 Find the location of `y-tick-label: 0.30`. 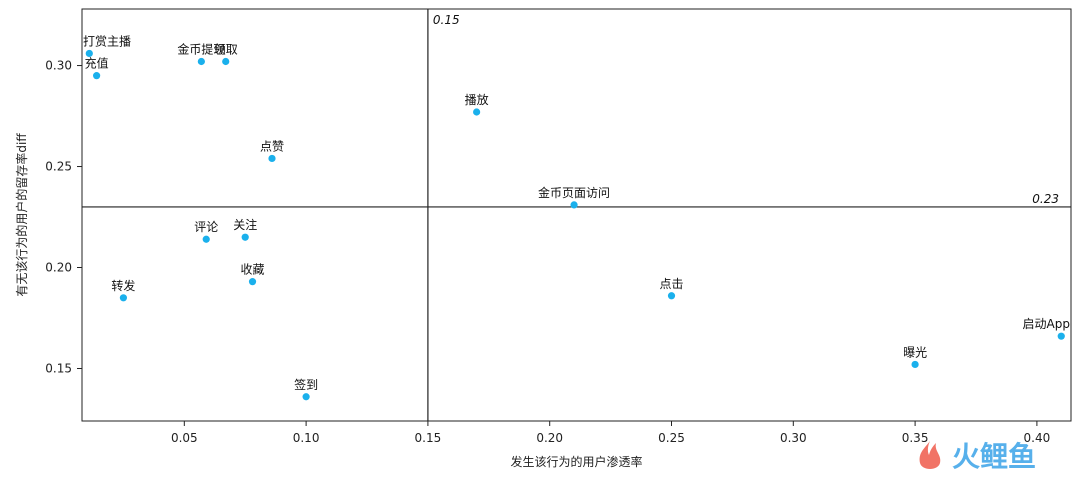

y-tick-label: 0.30 is located at coordinates (58, 66).